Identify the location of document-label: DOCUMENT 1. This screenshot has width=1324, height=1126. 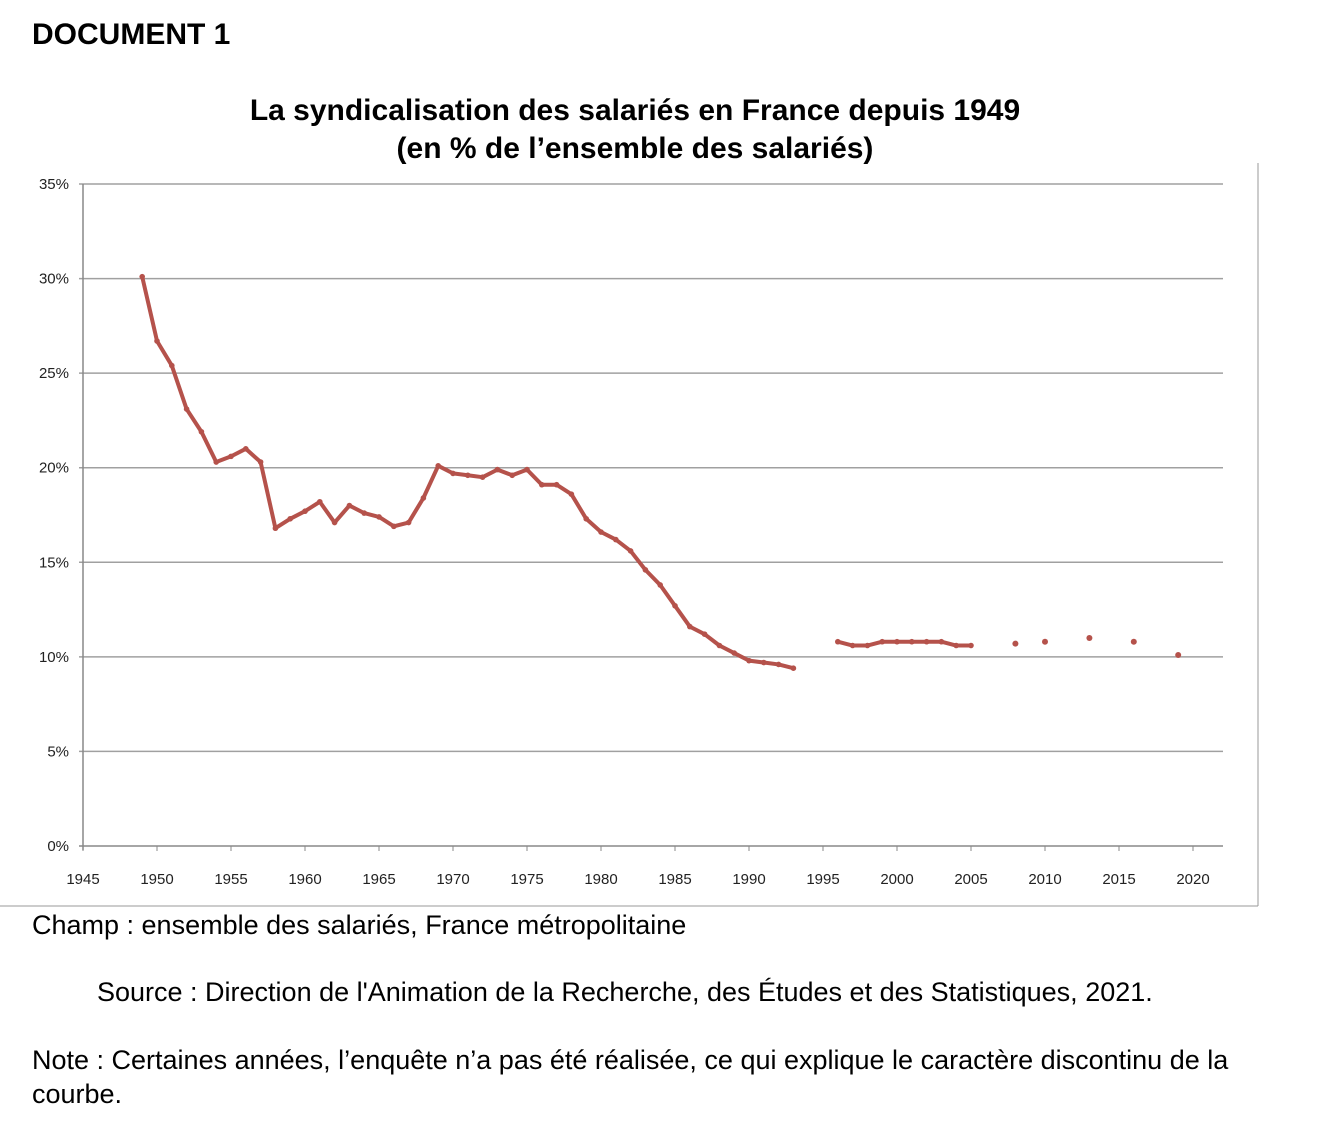
(131, 34).